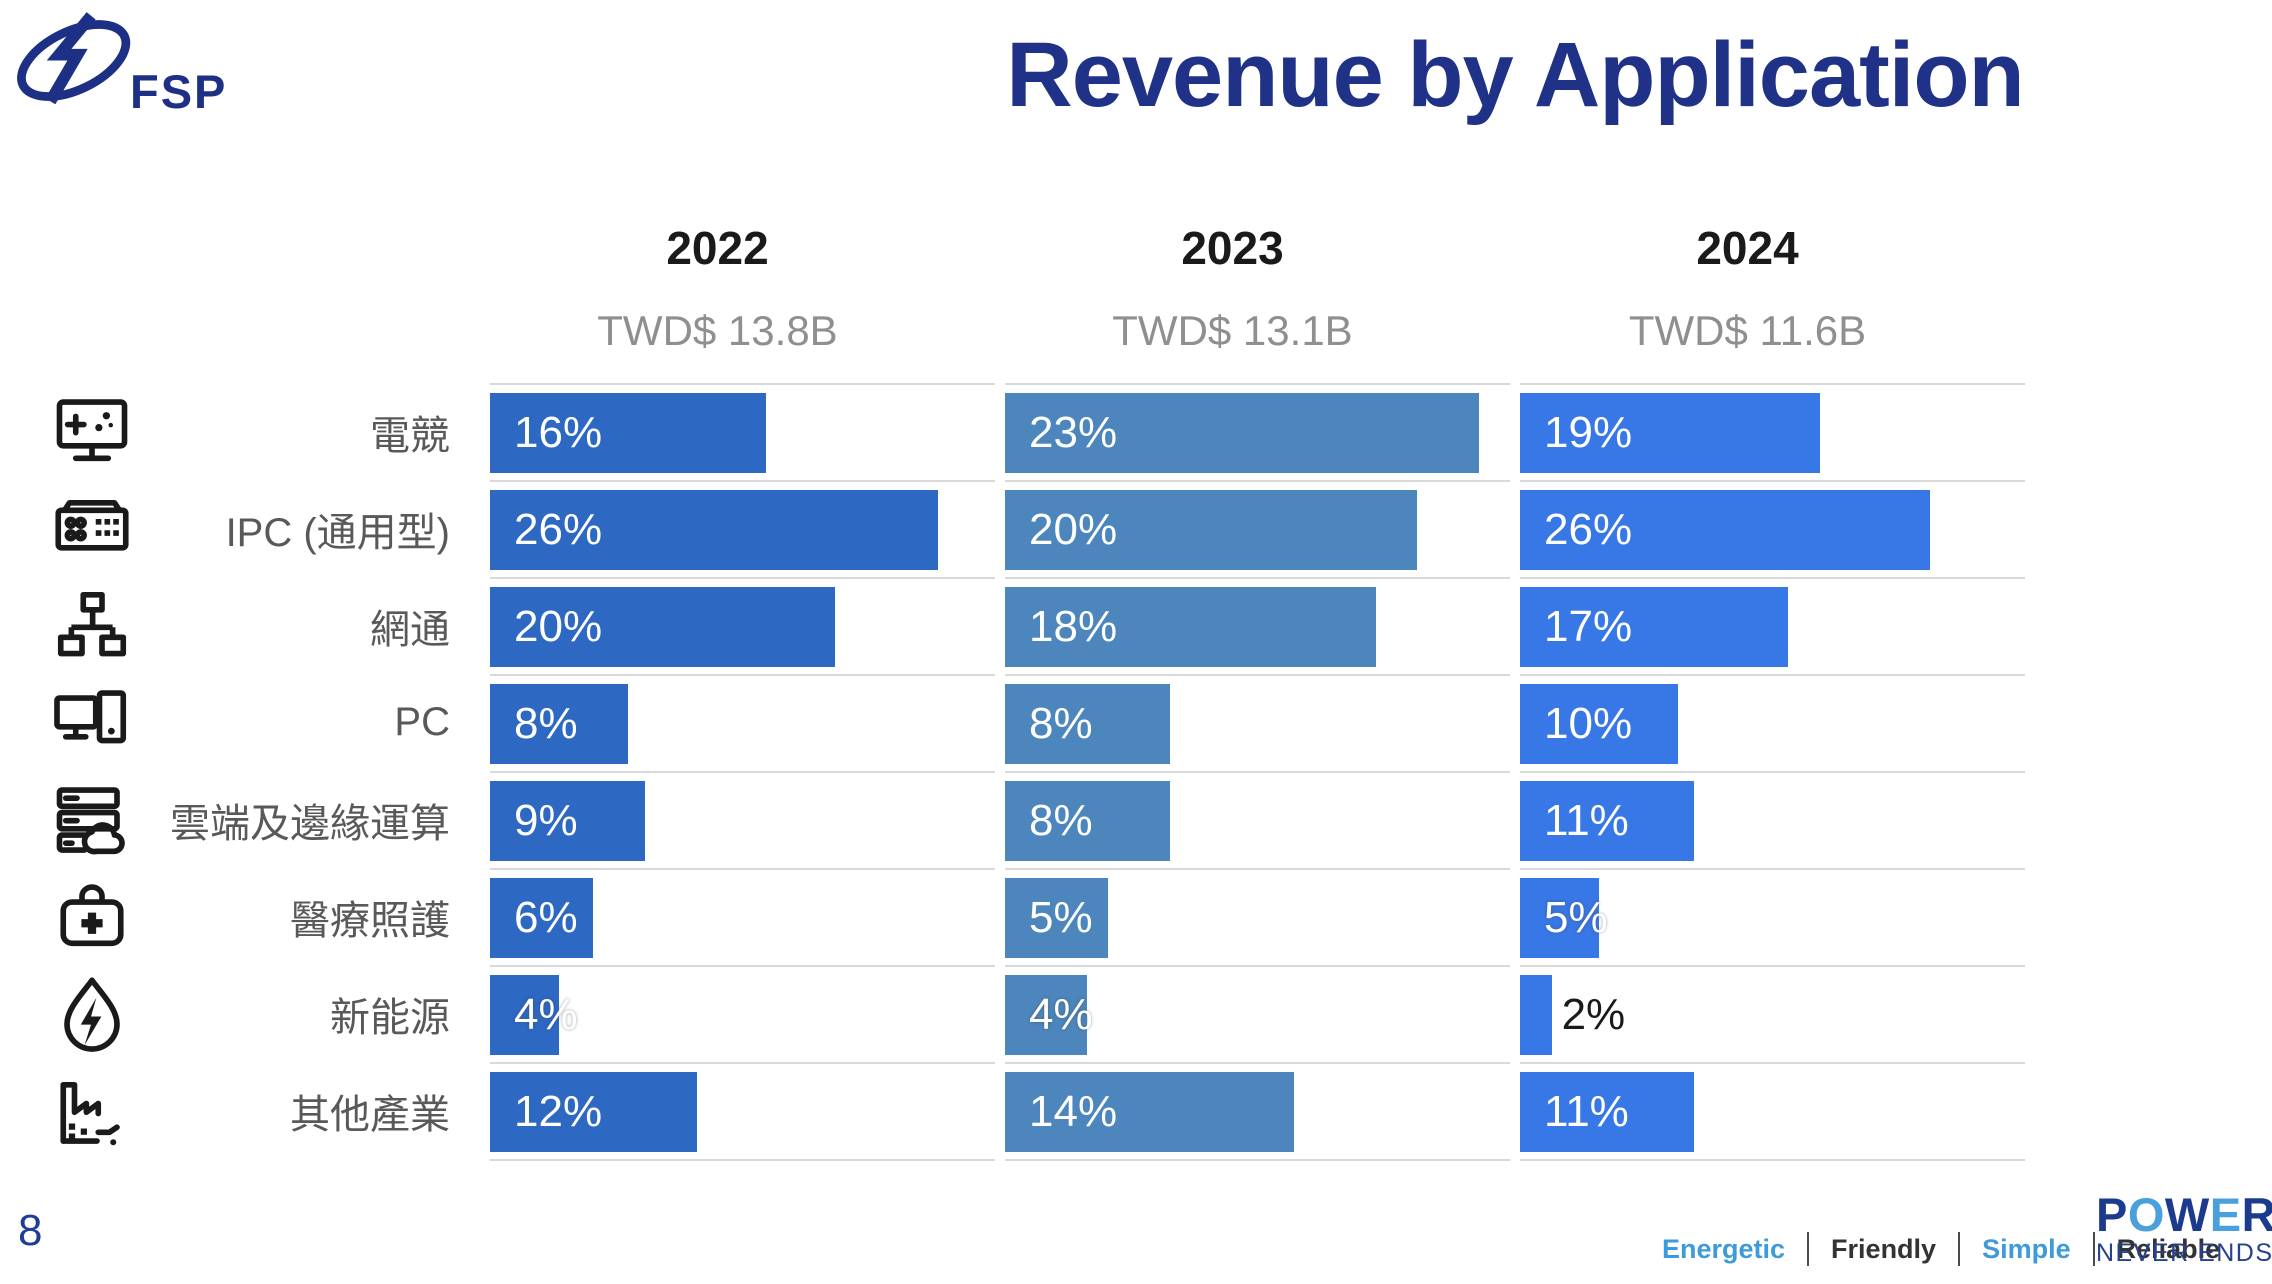  Describe the element at coordinates (742, 772) in the screenshot. I see `year-bar-track: 16% 26% 20% 8% 9% 6% 4% 12%` at that location.